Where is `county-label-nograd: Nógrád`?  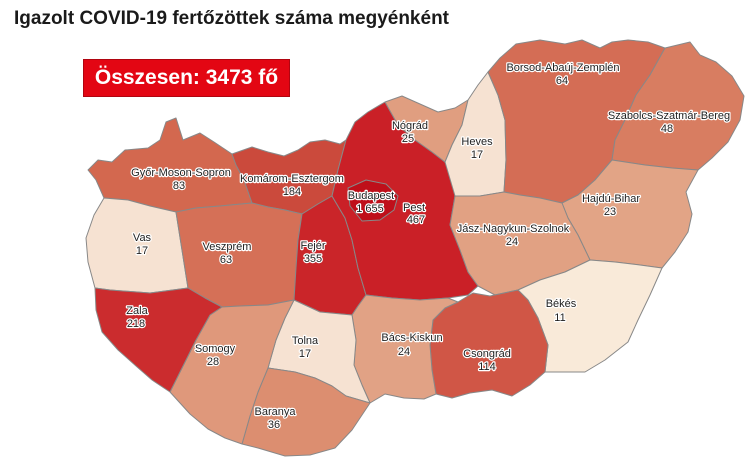
county-label-nograd: Nógrád is located at coordinates (410, 126).